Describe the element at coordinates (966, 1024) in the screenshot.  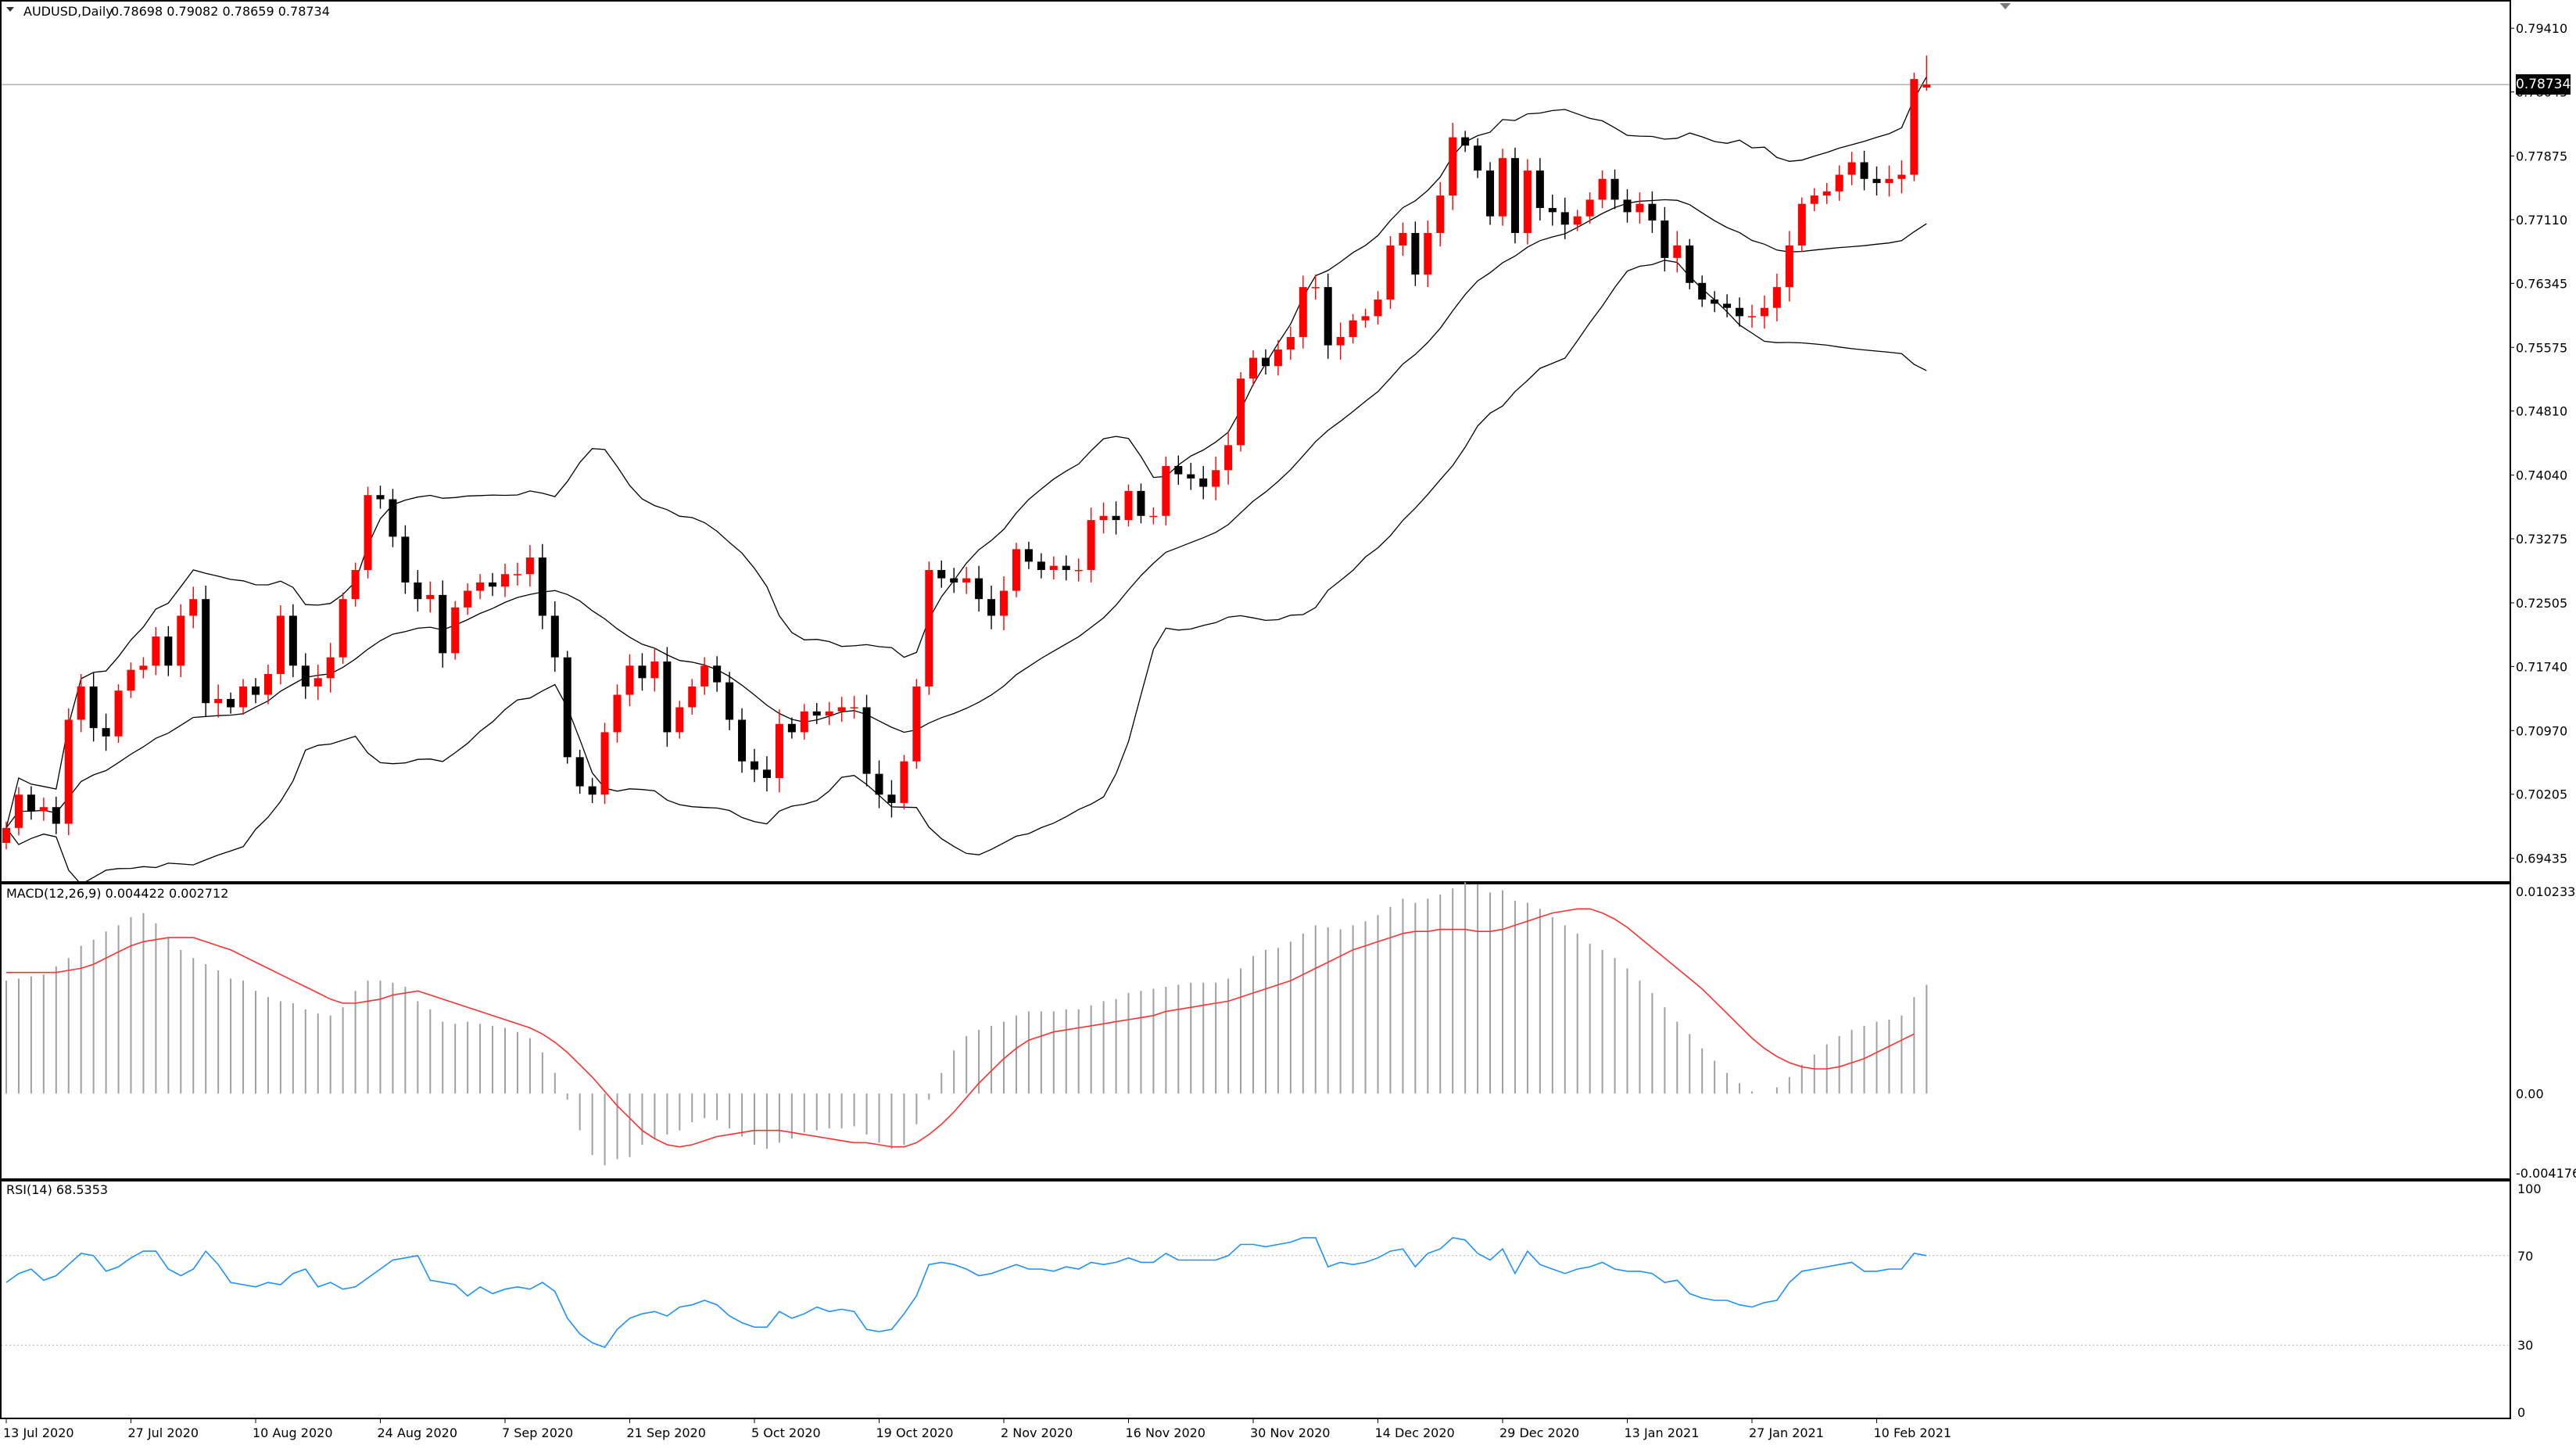
I see `macd-panel` at that location.